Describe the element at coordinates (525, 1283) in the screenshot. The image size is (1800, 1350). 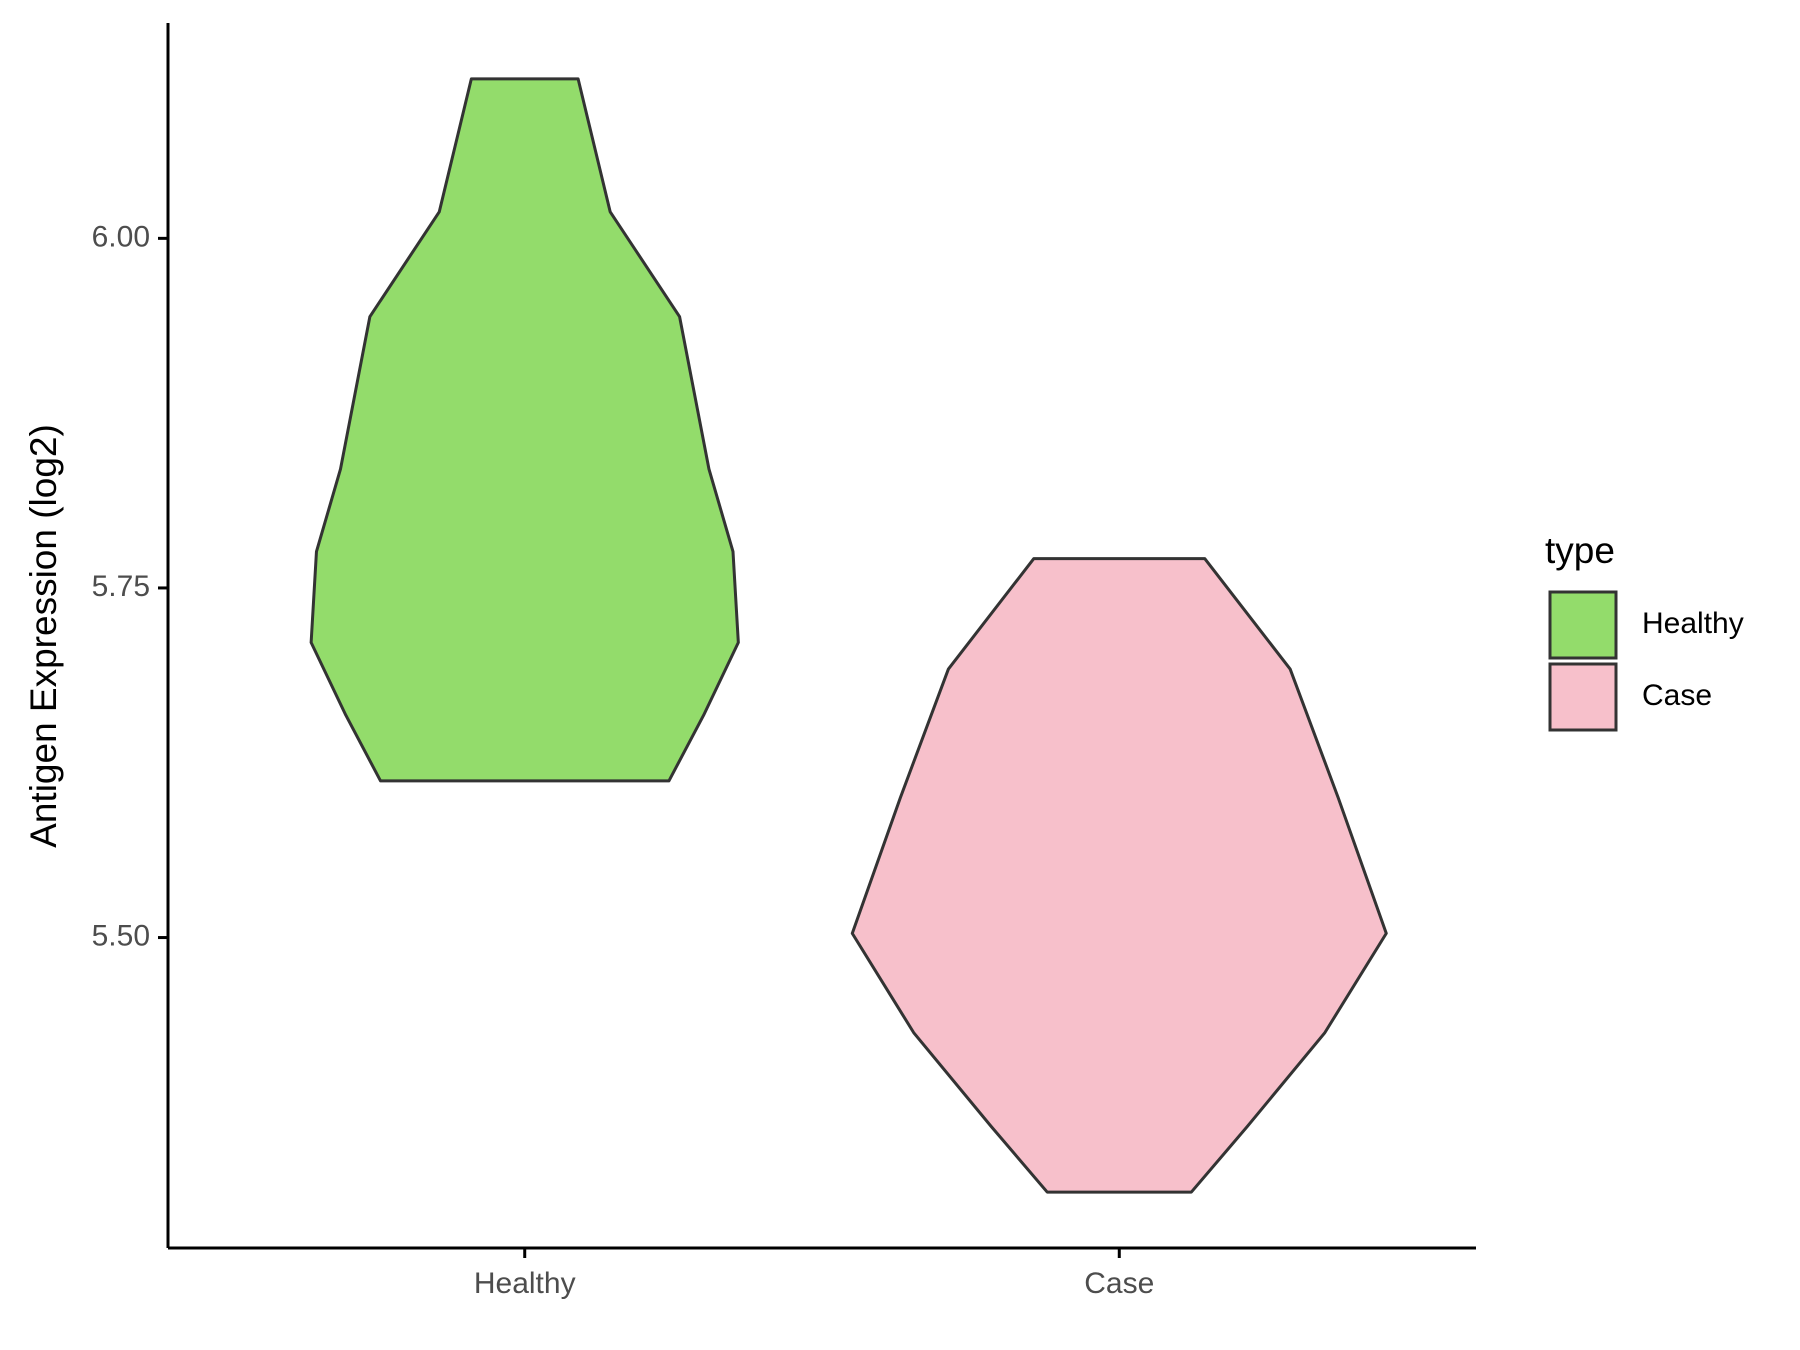
I see `x-tick-label: Healthy` at that location.